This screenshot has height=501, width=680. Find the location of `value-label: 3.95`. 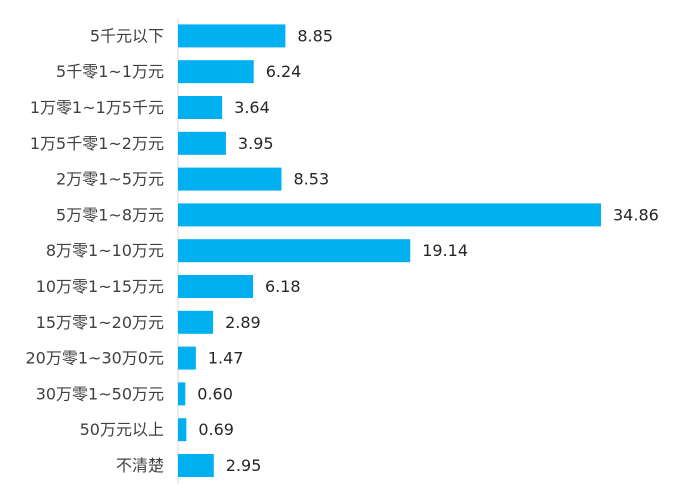

value-label: 3.95 is located at coordinates (256, 143).